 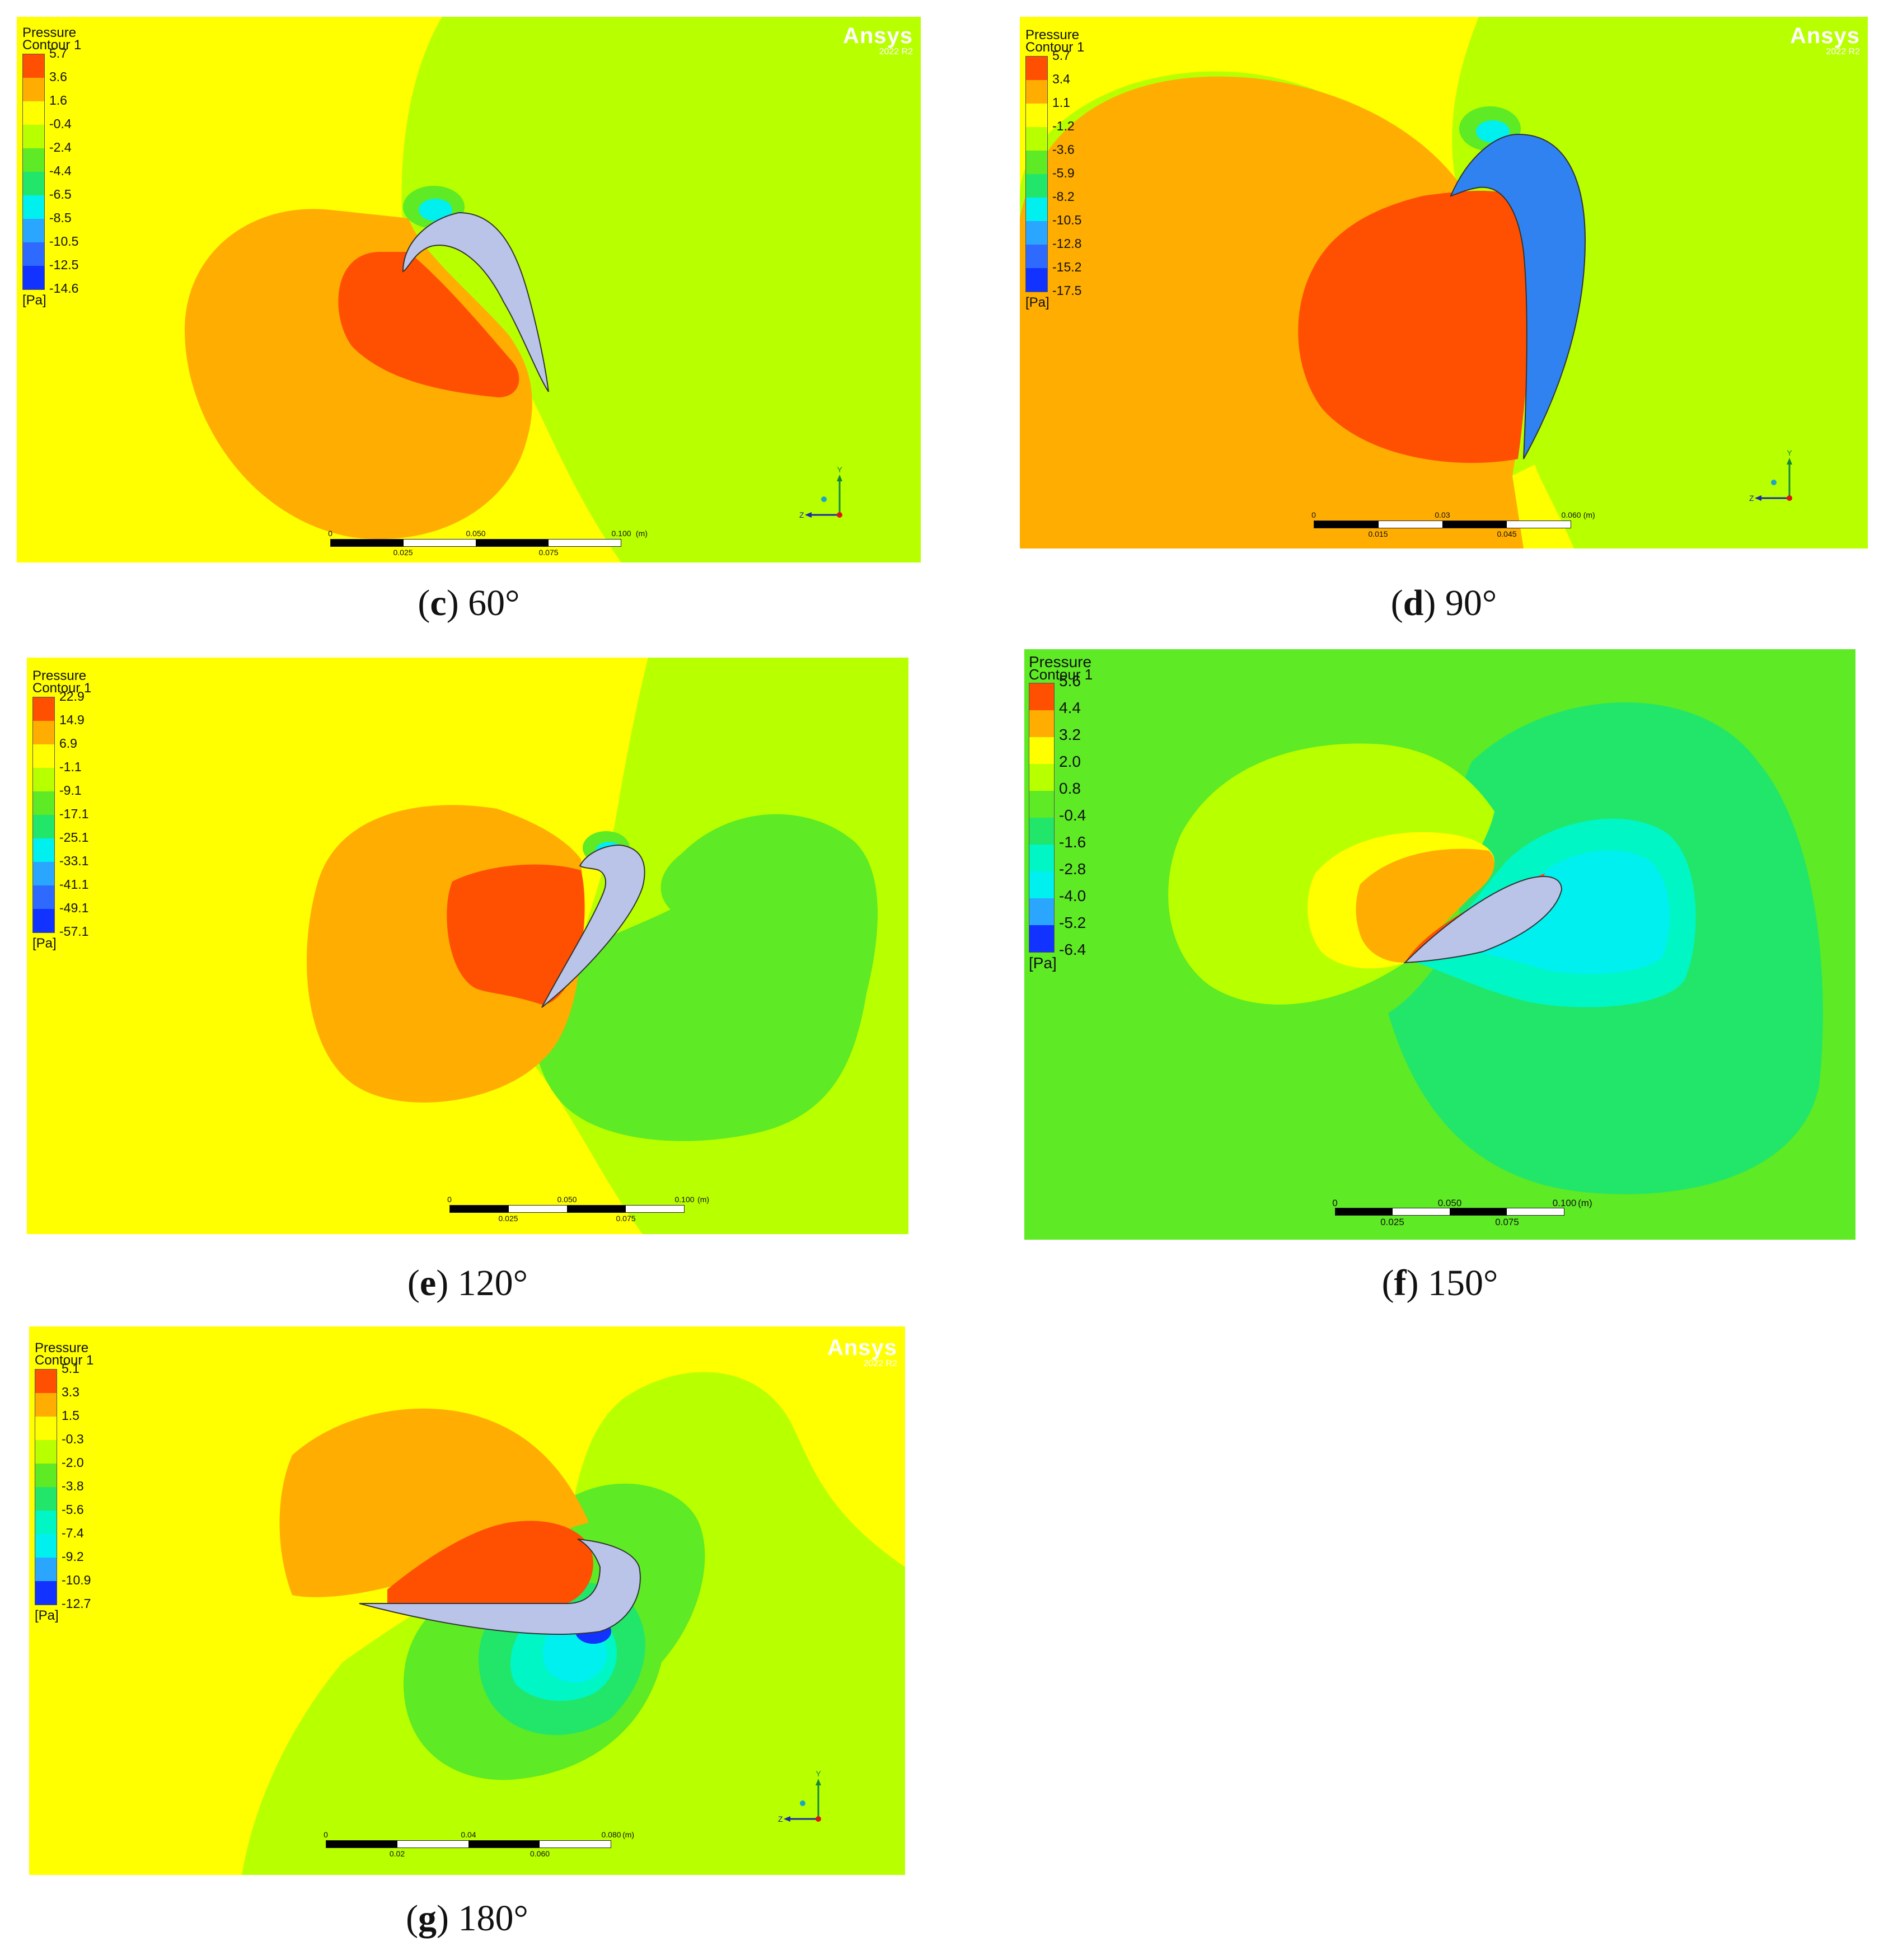 I want to click on legend-level: -5.6, so click(x=73, y=1509).